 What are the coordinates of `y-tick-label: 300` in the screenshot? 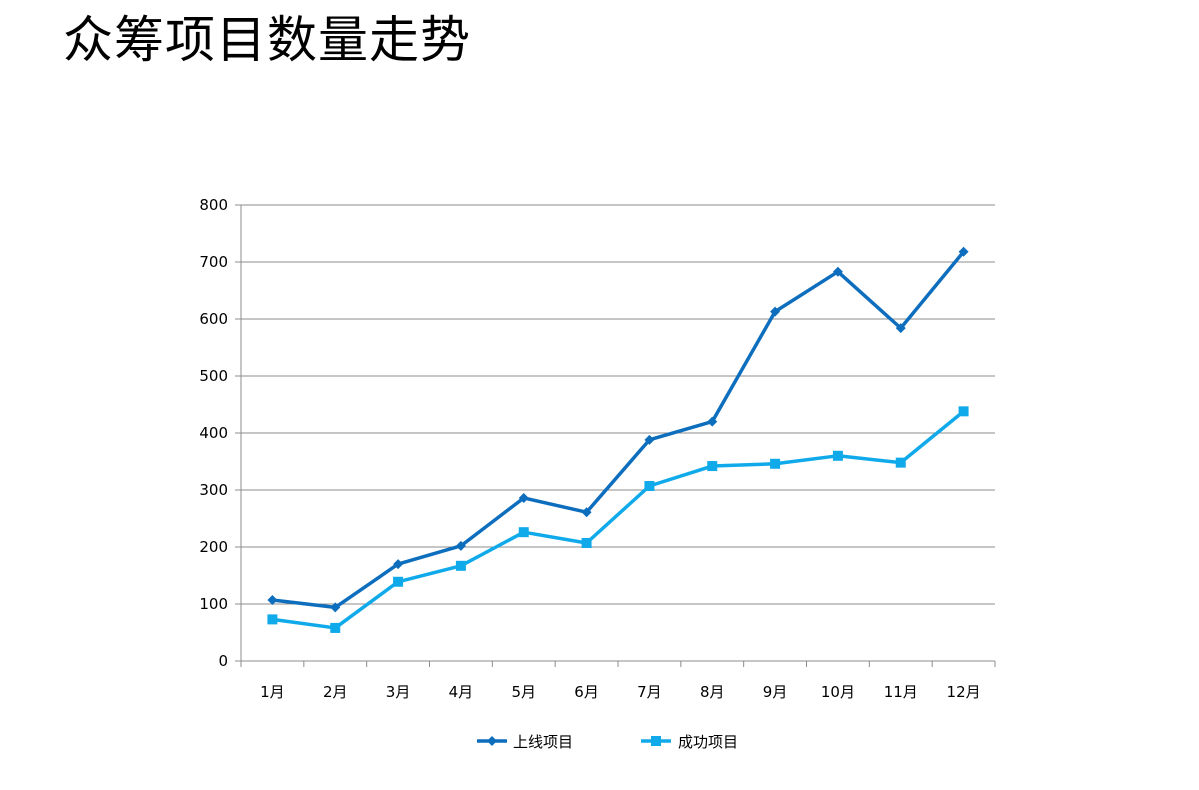 It's located at (213, 490).